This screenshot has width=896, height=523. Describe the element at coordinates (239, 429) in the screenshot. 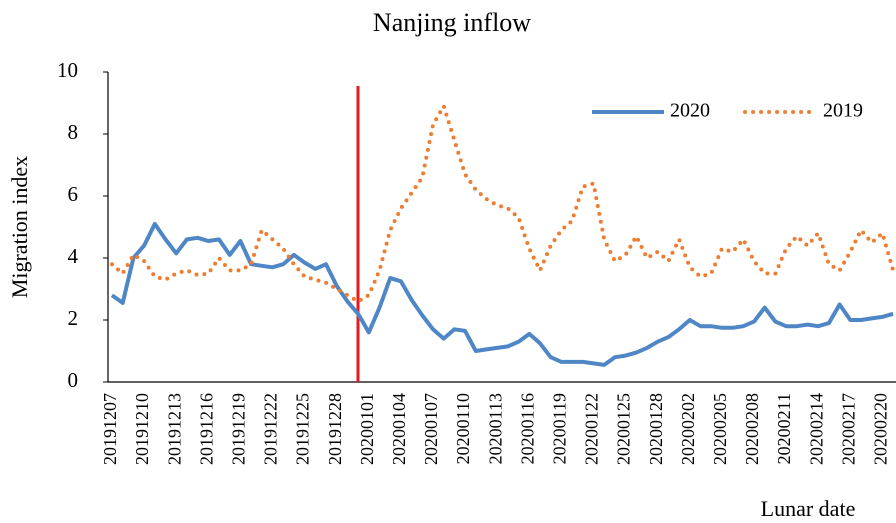

I see `x-tick-label: 20191219` at that location.